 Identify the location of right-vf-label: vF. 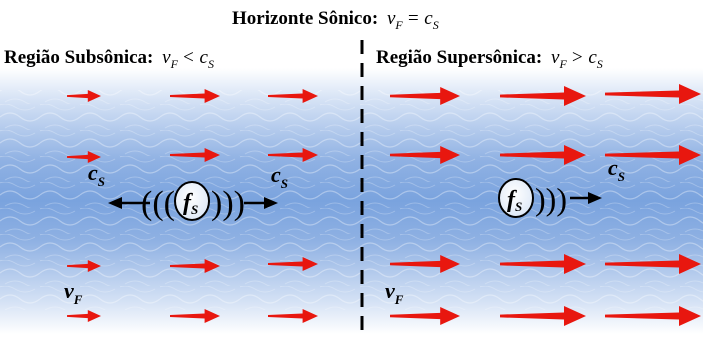
(394, 292).